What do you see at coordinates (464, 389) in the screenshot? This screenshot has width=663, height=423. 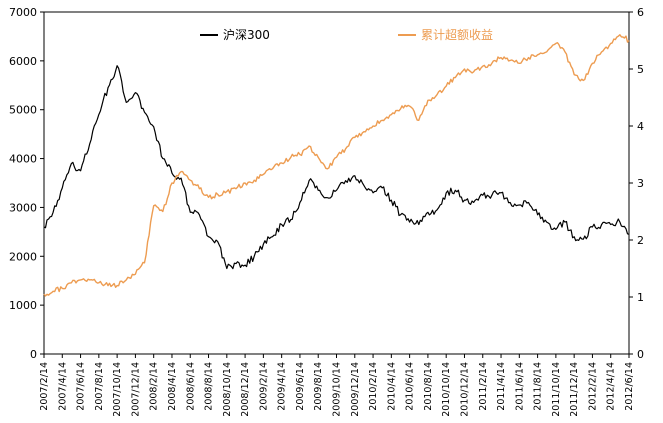 I see `x-axis-tick-label: 2010/12/14` at bounding box center [464, 389].